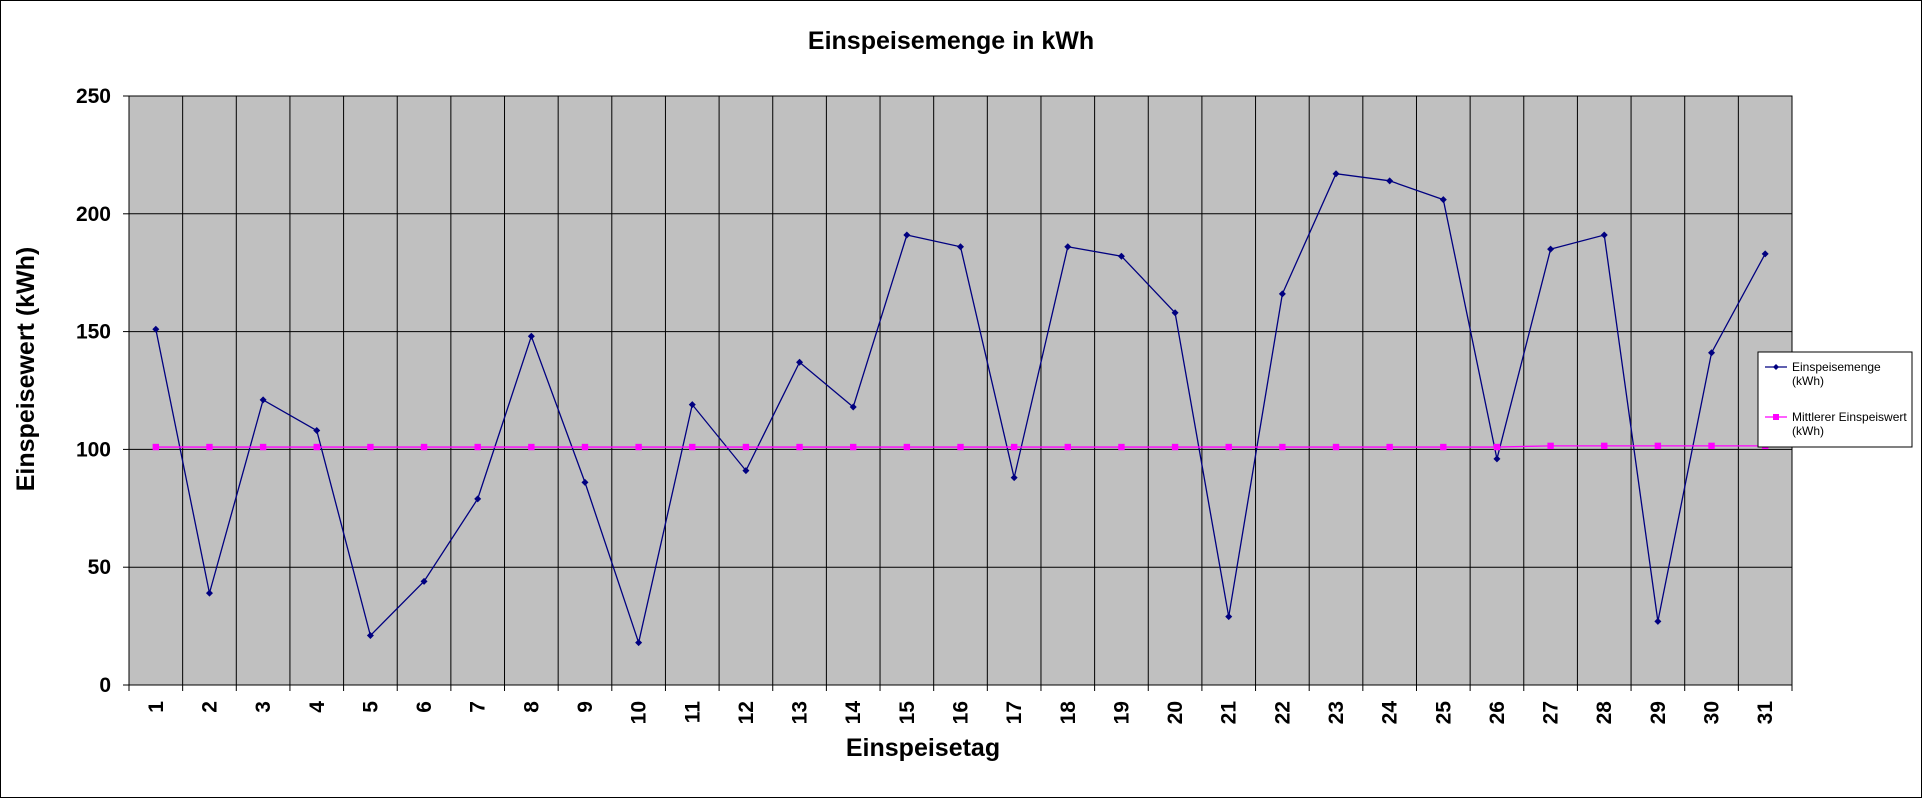  Describe the element at coordinates (370, 707) in the screenshot. I see `x-tick-label: 5` at that location.